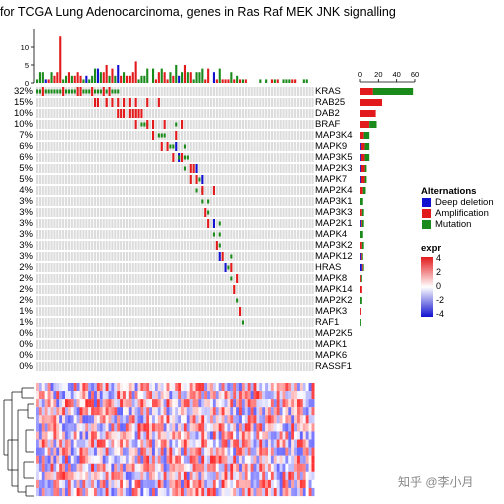 The height and width of the screenshot is (504, 504). Describe the element at coordinates (115, 79) in the screenshot. I see `top-bar` at that location.